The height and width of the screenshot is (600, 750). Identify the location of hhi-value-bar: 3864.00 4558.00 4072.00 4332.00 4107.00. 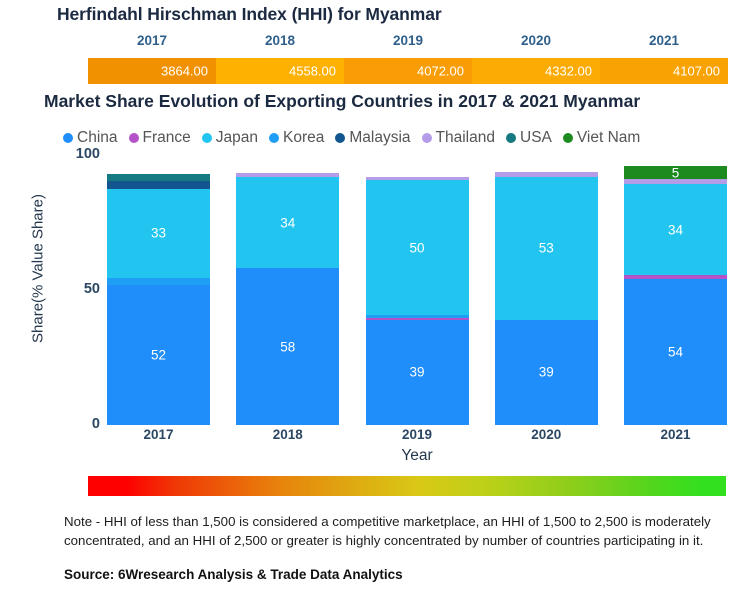
(408, 71).